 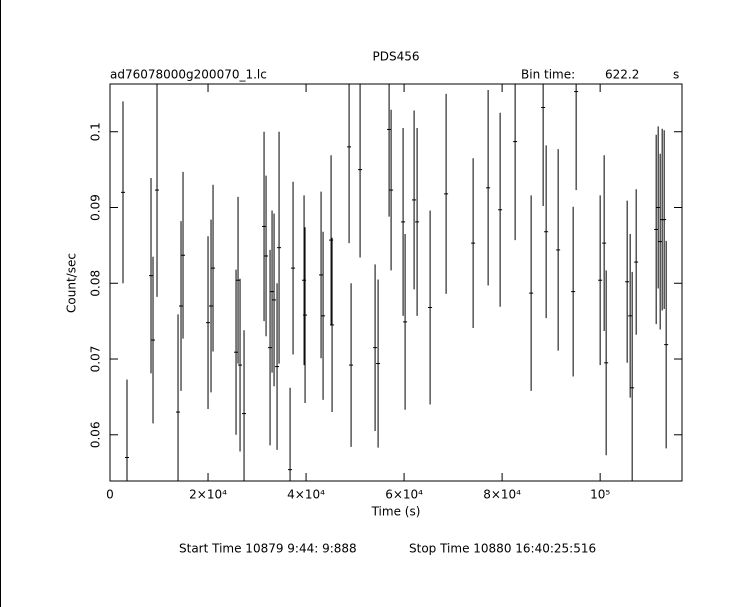 I want to click on x-tick-label: 8×10⁴, so click(x=502, y=495).